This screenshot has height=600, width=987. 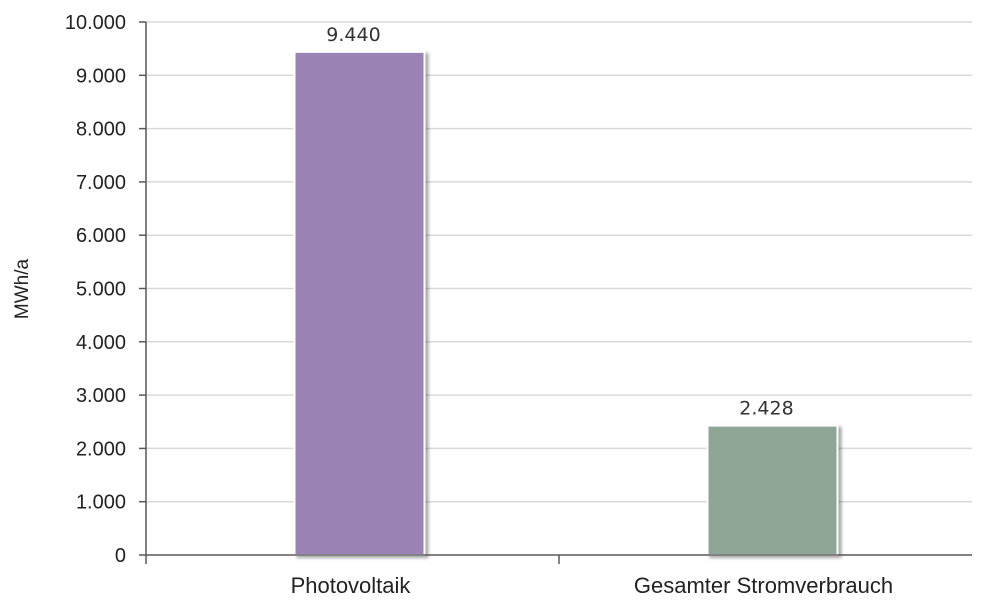 What do you see at coordinates (22, 288) in the screenshot?
I see `y-axis-title: MWh/a` at bounding box center [22, 288].